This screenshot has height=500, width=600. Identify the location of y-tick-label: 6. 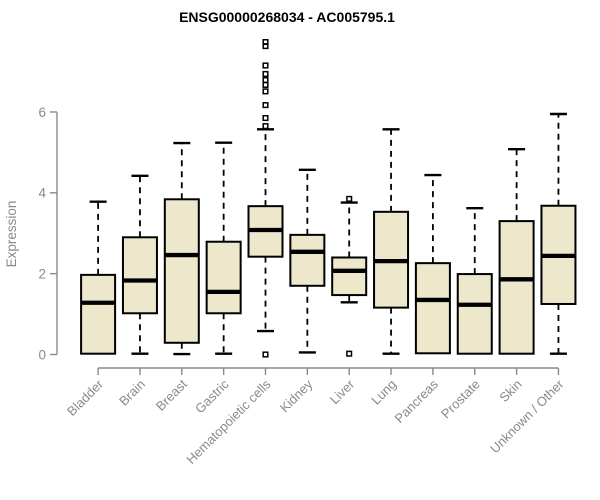
(42, 112).